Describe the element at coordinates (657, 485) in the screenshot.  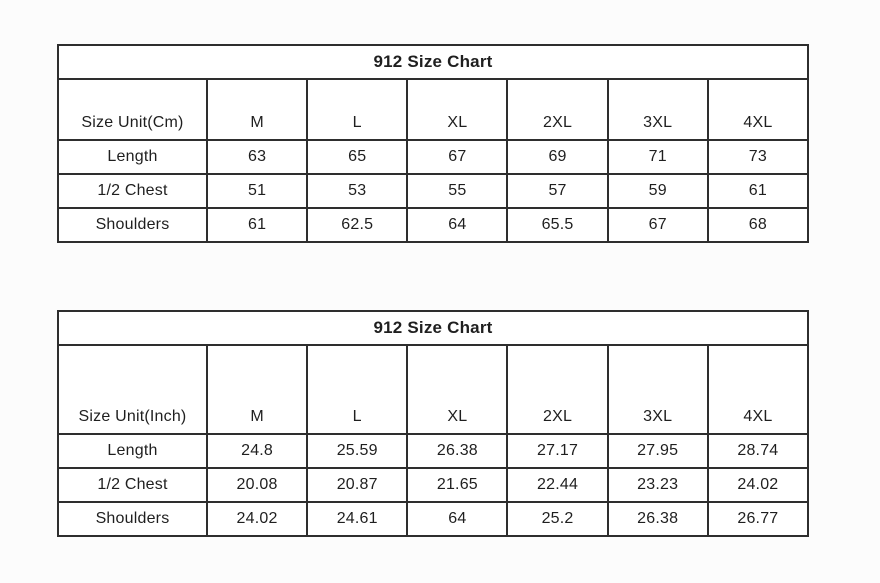
I see `value-cell: 23.23` at that location.